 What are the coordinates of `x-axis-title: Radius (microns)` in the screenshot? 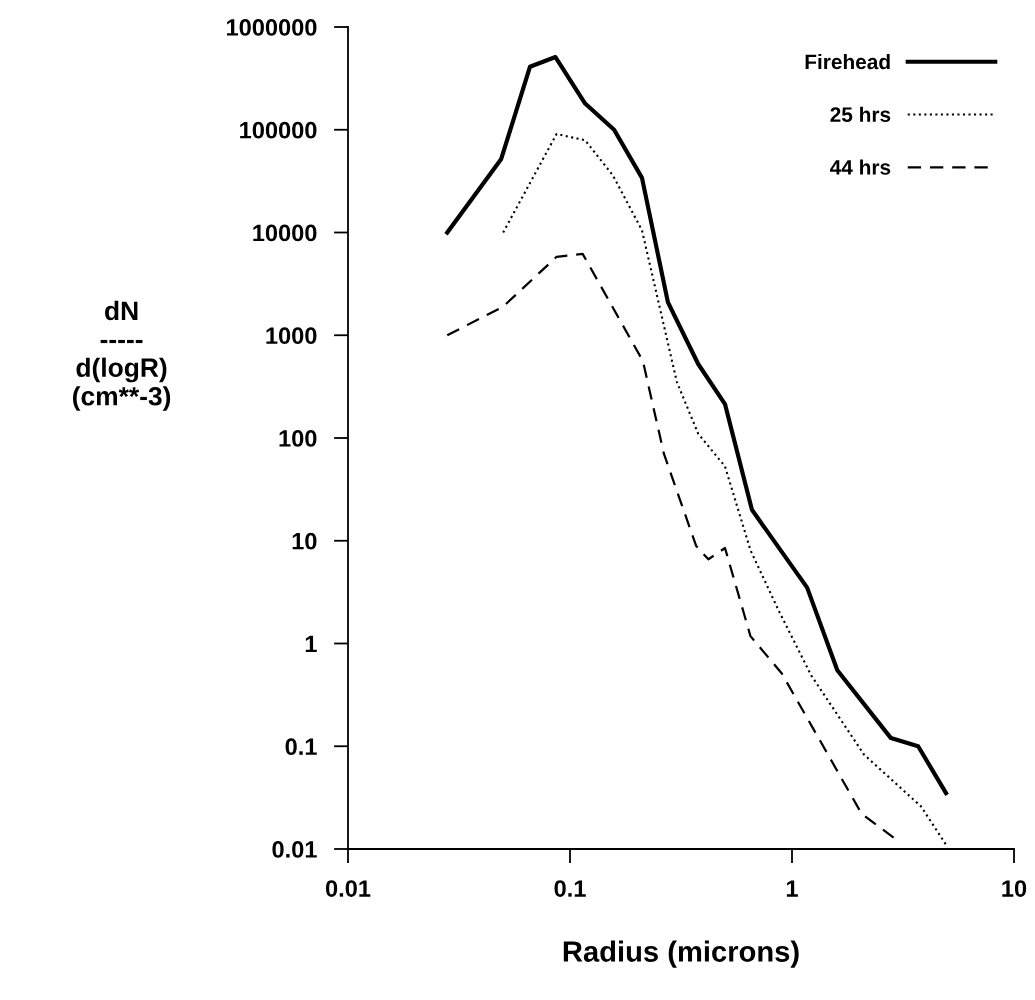 It's located at (681, 954).